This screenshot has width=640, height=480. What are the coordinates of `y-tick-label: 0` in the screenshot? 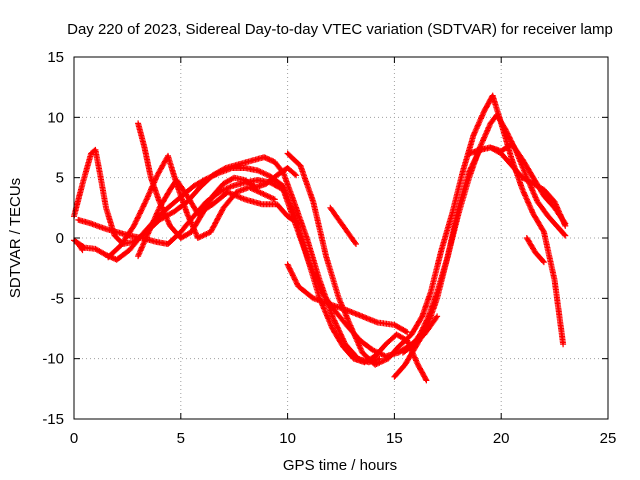 It's located at (60, 238).